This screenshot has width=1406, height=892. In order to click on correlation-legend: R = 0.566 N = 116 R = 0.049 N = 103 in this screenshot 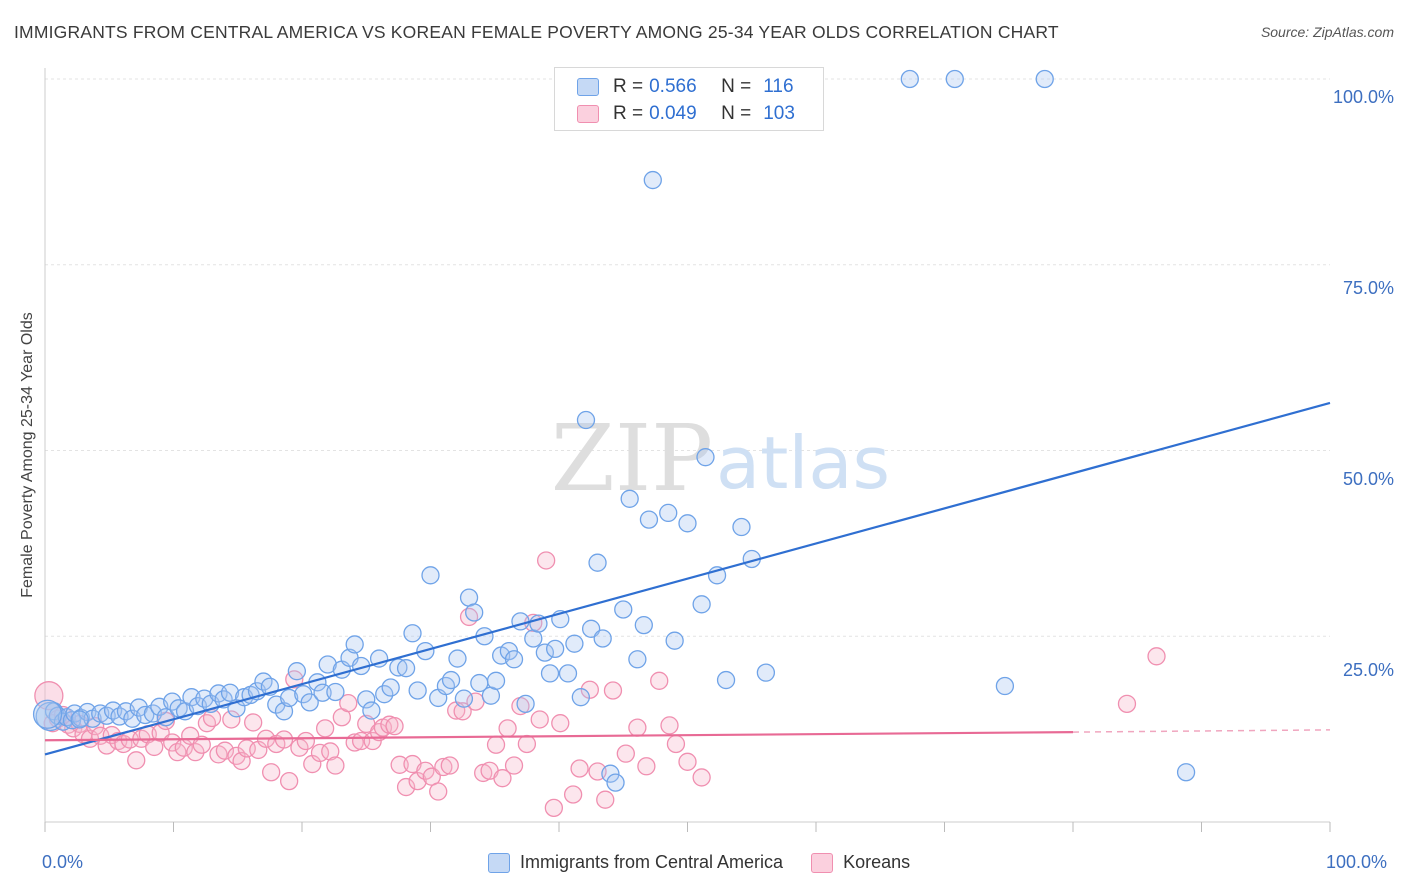, I will do `click(689, 99)`.